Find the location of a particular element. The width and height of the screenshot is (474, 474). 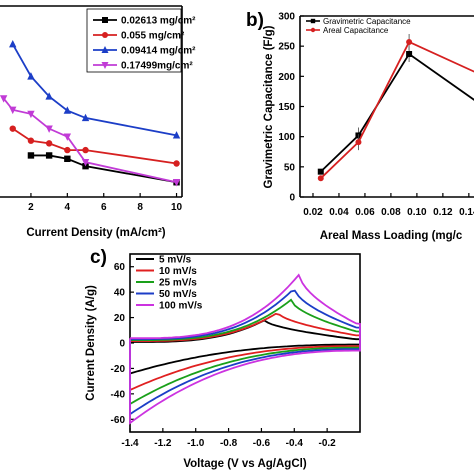

x-tick-label: -1.0 is located at coordinates (196, 443).